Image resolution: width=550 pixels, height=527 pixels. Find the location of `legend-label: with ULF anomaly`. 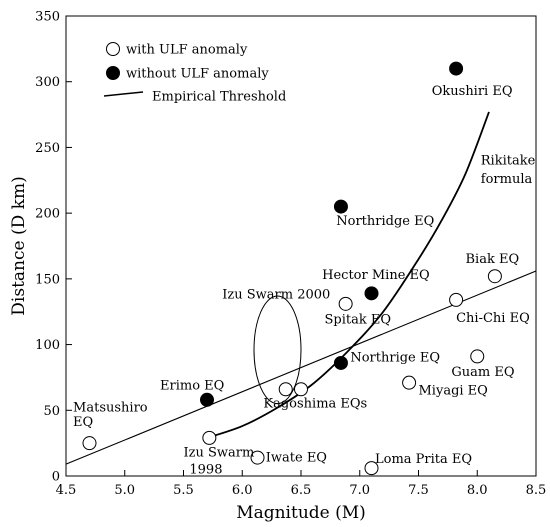

legend-label: with ULF anomaly is located at coordinates (187, 50).